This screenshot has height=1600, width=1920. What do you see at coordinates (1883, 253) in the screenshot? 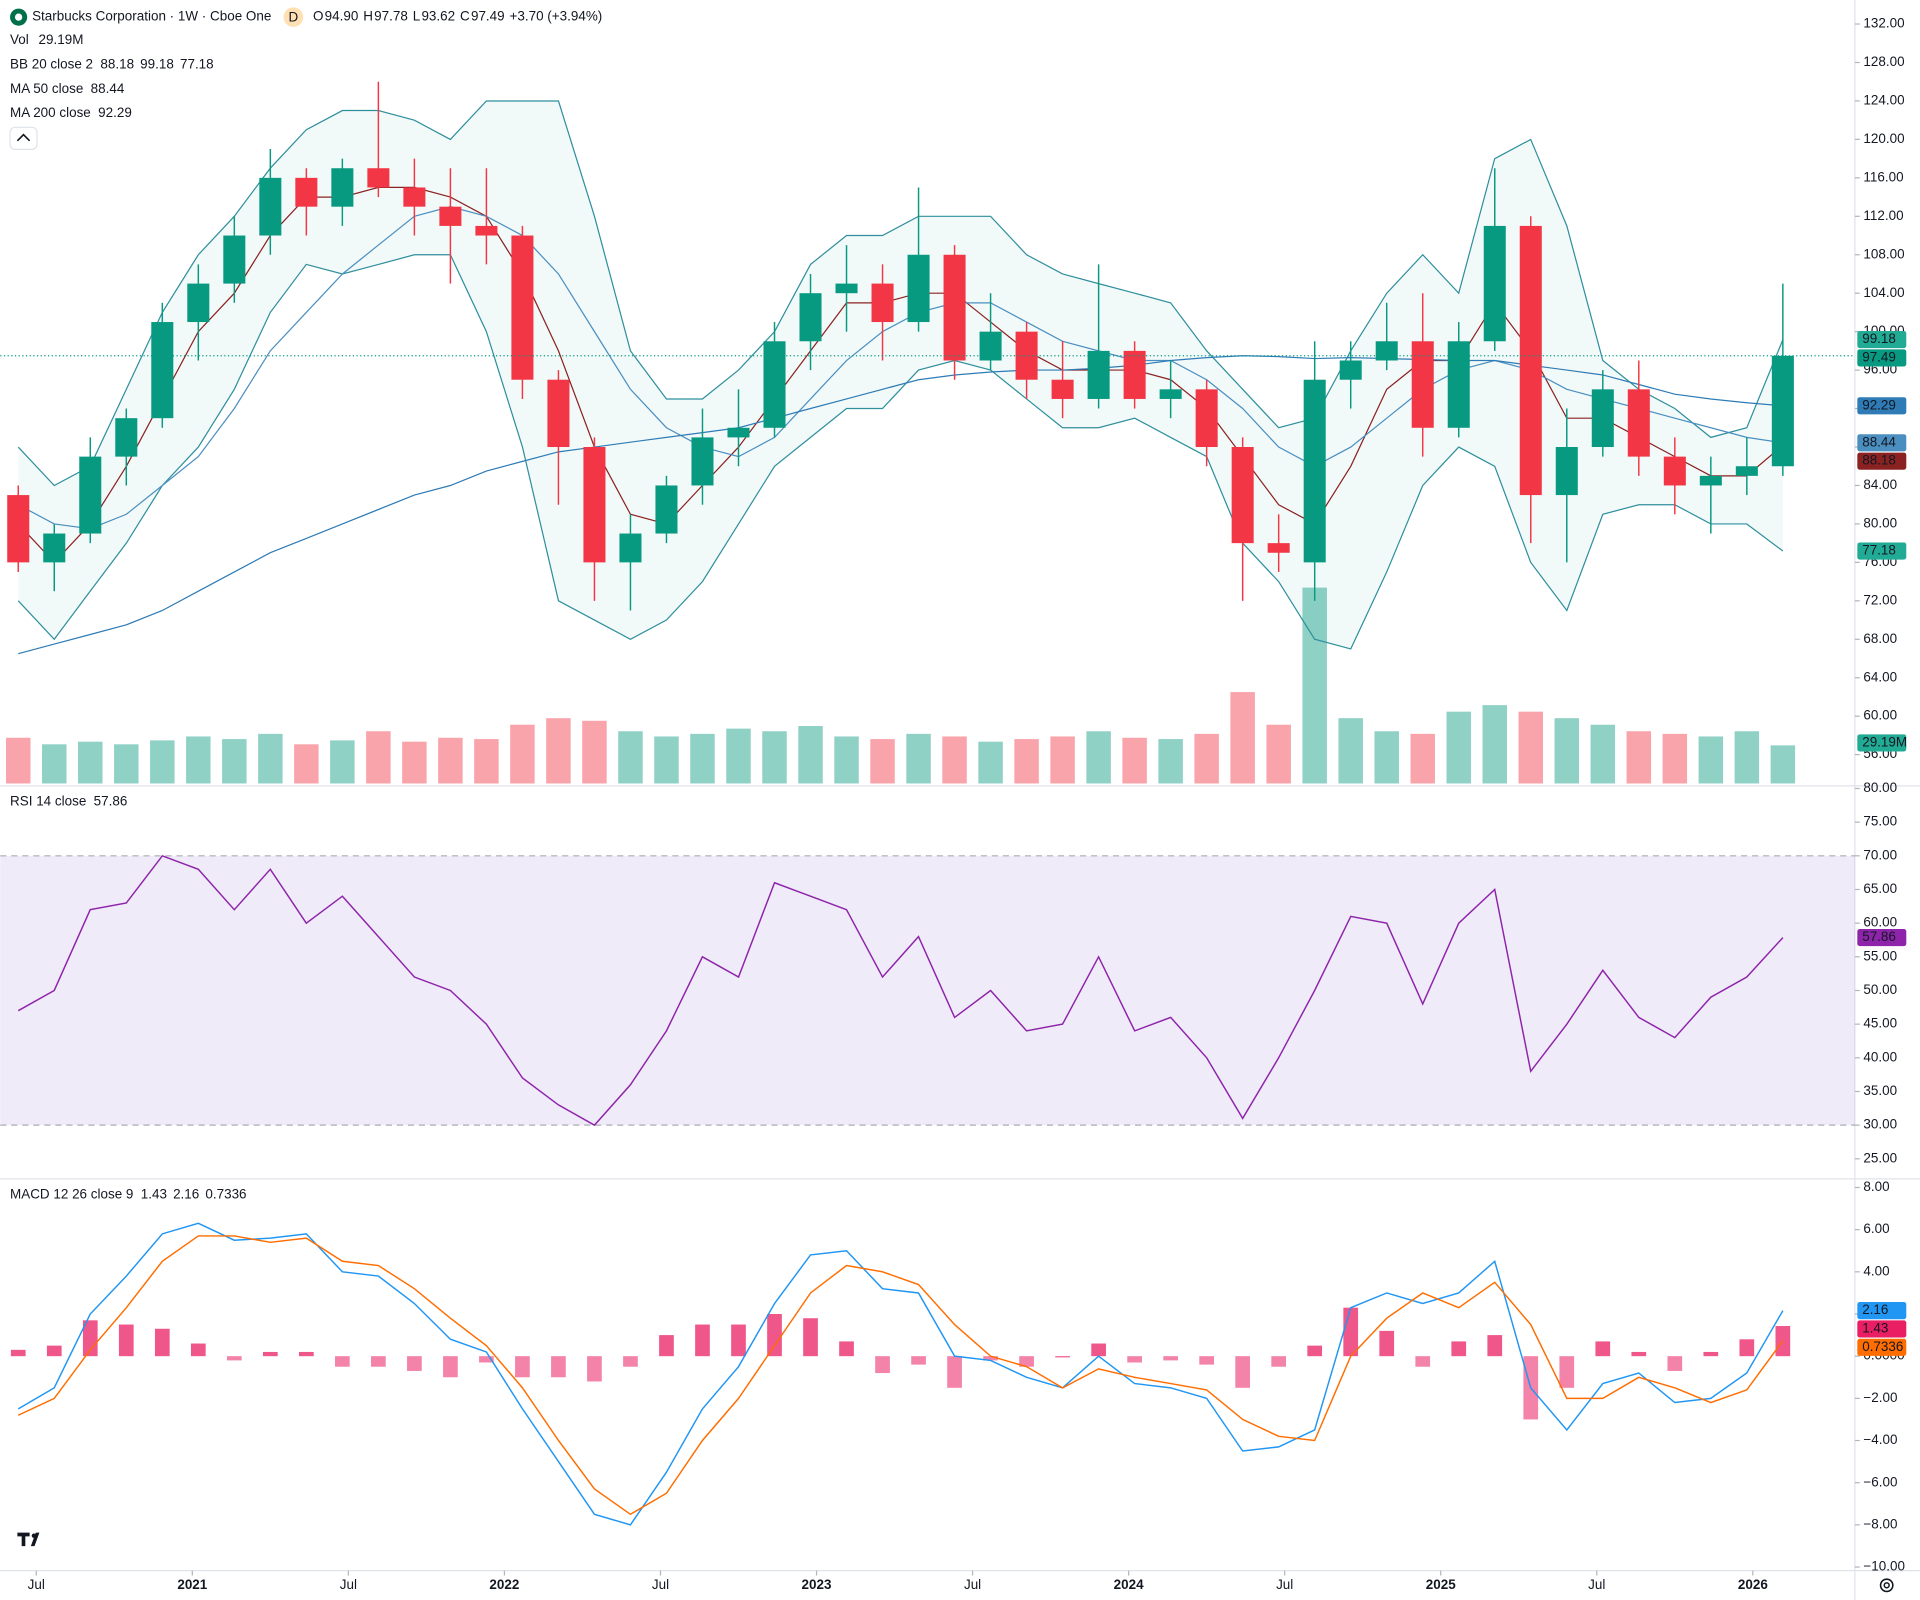
I see `y-tick-label: 108.00` at bounding box center [1883, 253].